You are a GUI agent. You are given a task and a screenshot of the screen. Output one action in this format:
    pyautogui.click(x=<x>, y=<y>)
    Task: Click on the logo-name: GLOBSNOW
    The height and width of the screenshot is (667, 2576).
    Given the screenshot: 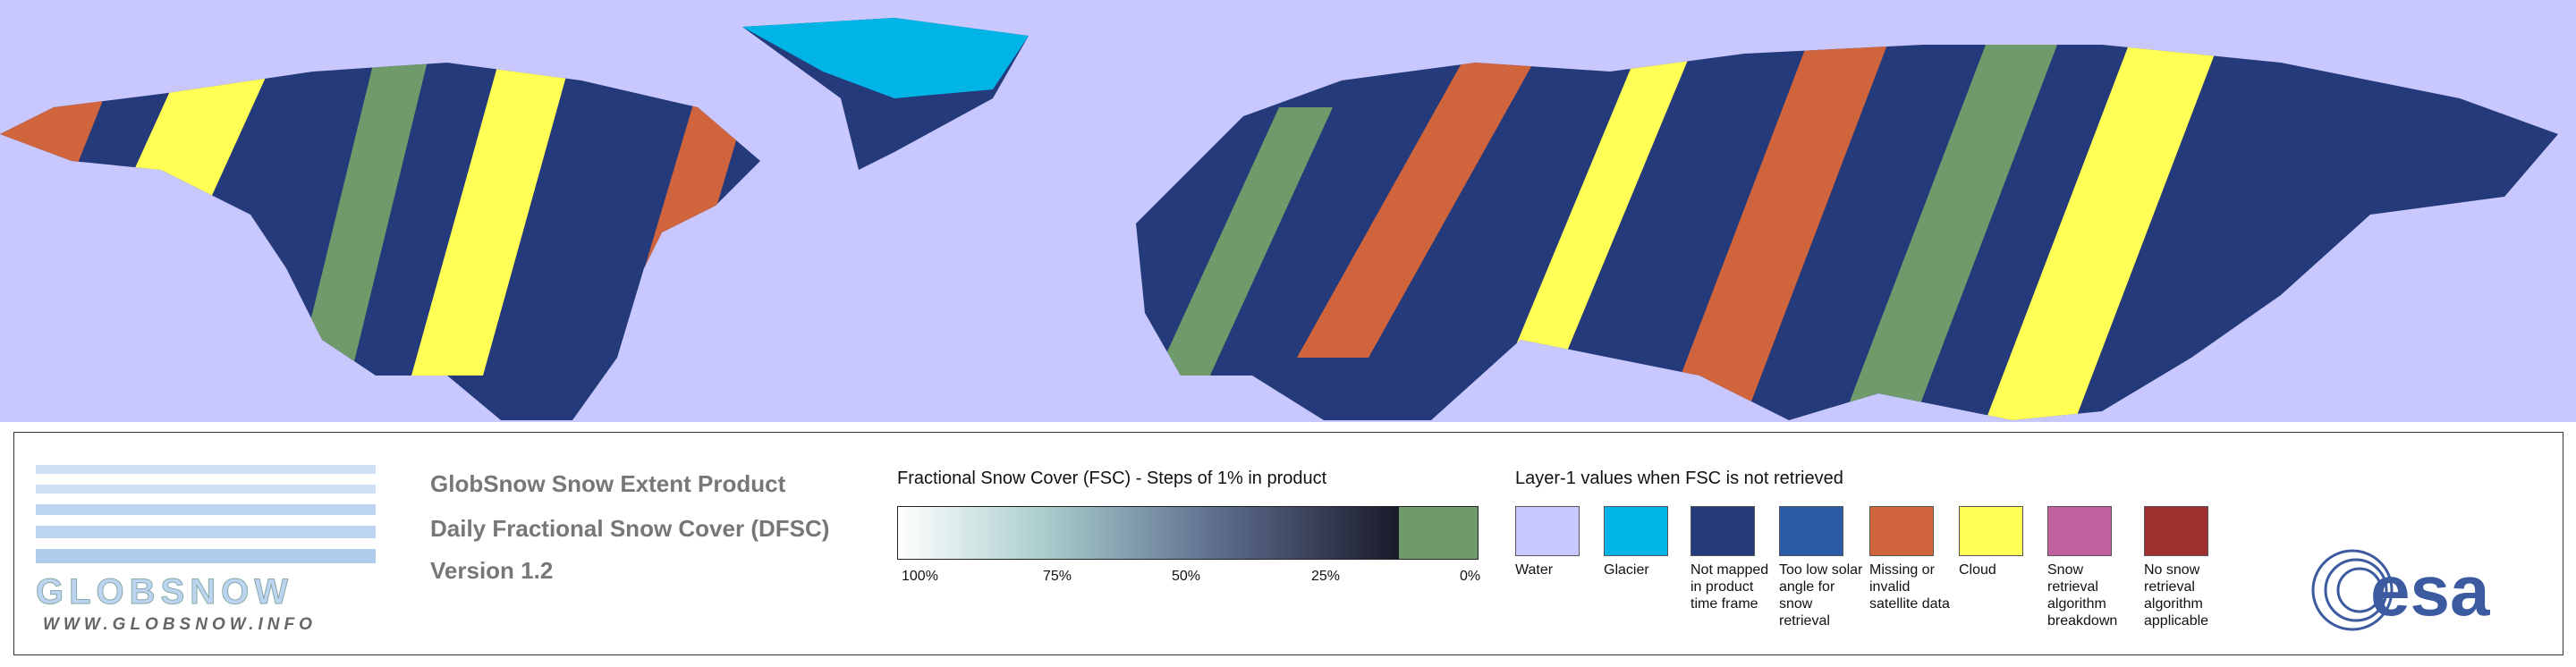 What is the action you would take?
    pyautogui.click(x=164, y=592)
    